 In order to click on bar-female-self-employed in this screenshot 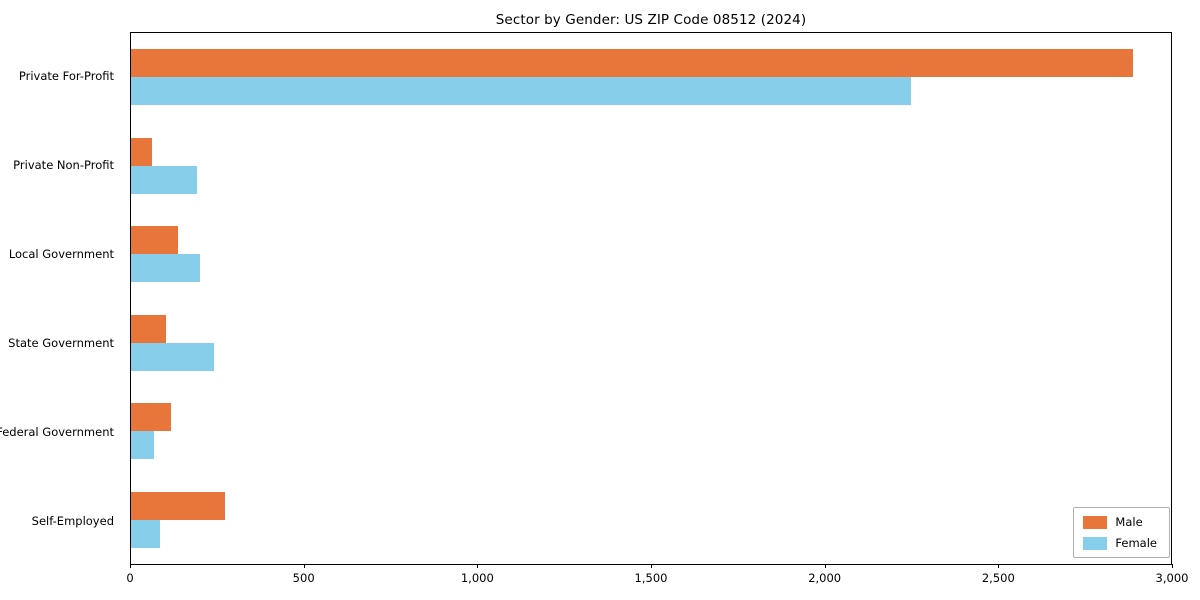, I will do `click(146, 533)`.